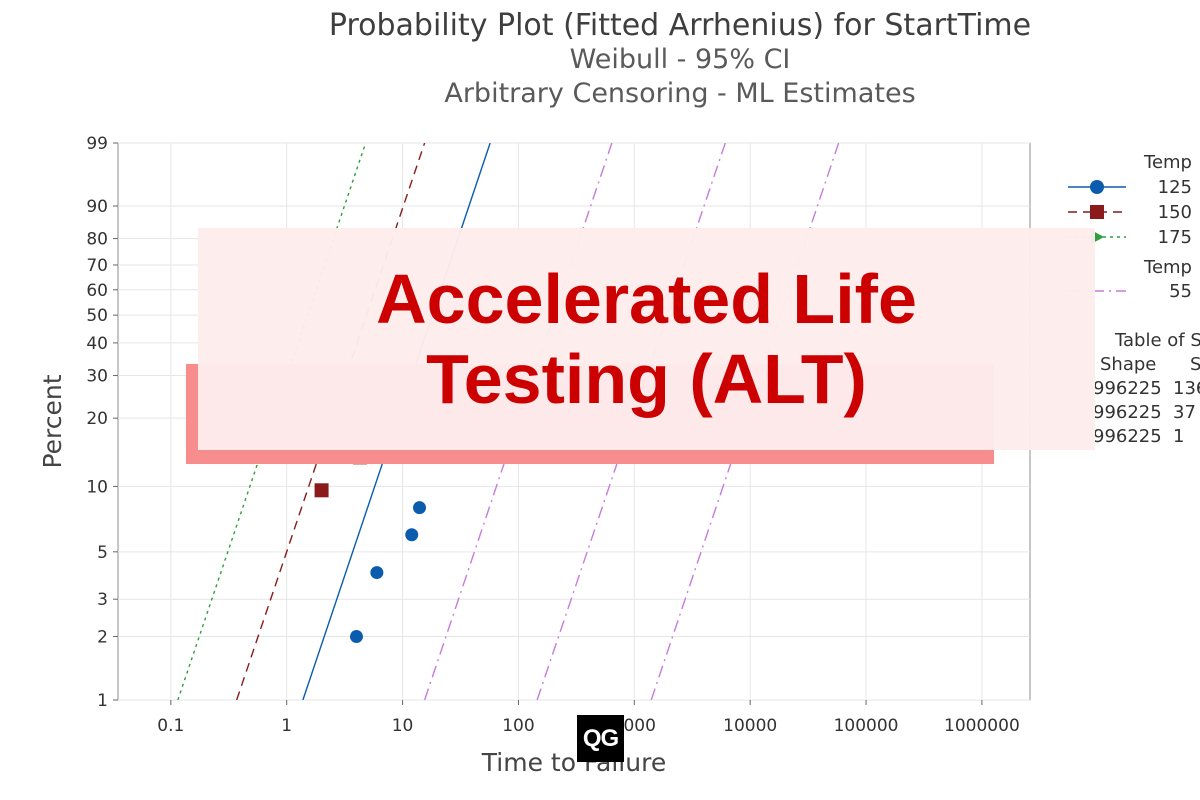 The width and height of the screenshot is (1200, 800). I want to click on y-tick-label: 90, so click(97, 207).